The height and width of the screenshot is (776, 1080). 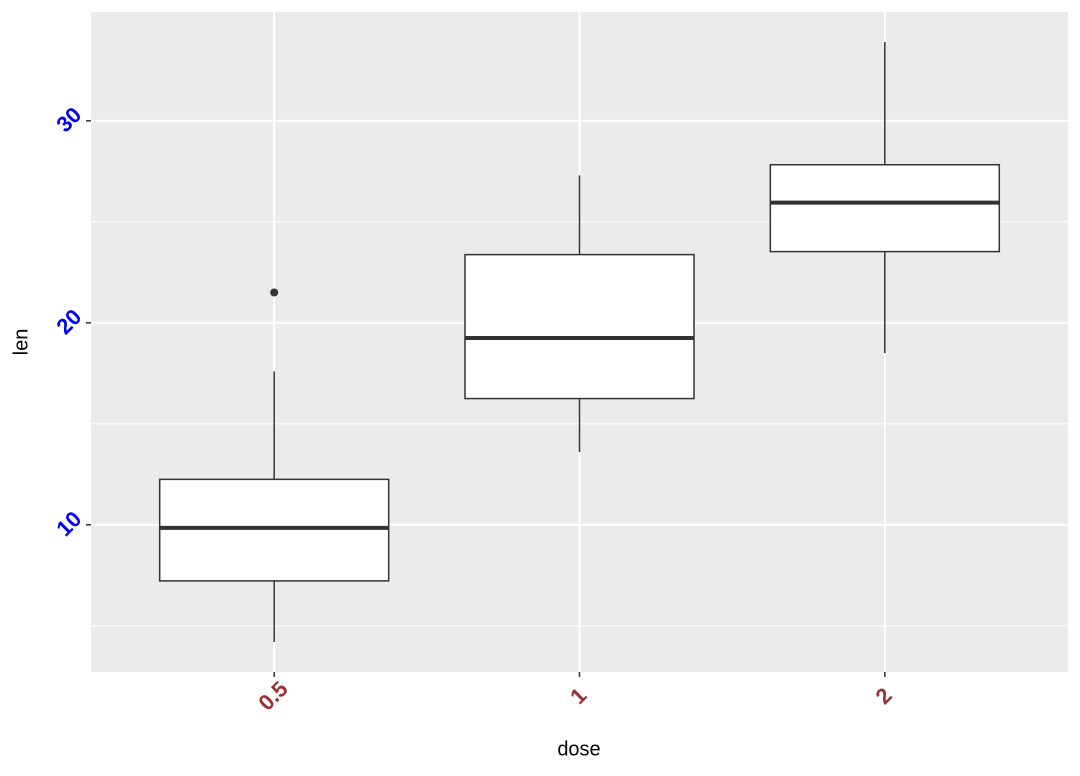 I want to click on outlier, so click(x=274, y=292).